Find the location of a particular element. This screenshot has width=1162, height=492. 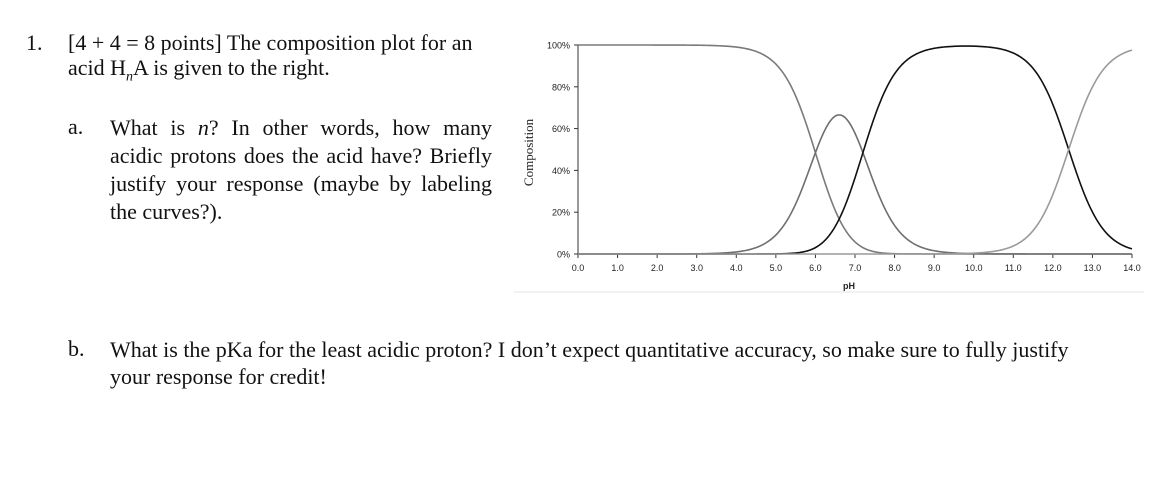

y-tick-label: 100% is located at coordinates (558, 46).